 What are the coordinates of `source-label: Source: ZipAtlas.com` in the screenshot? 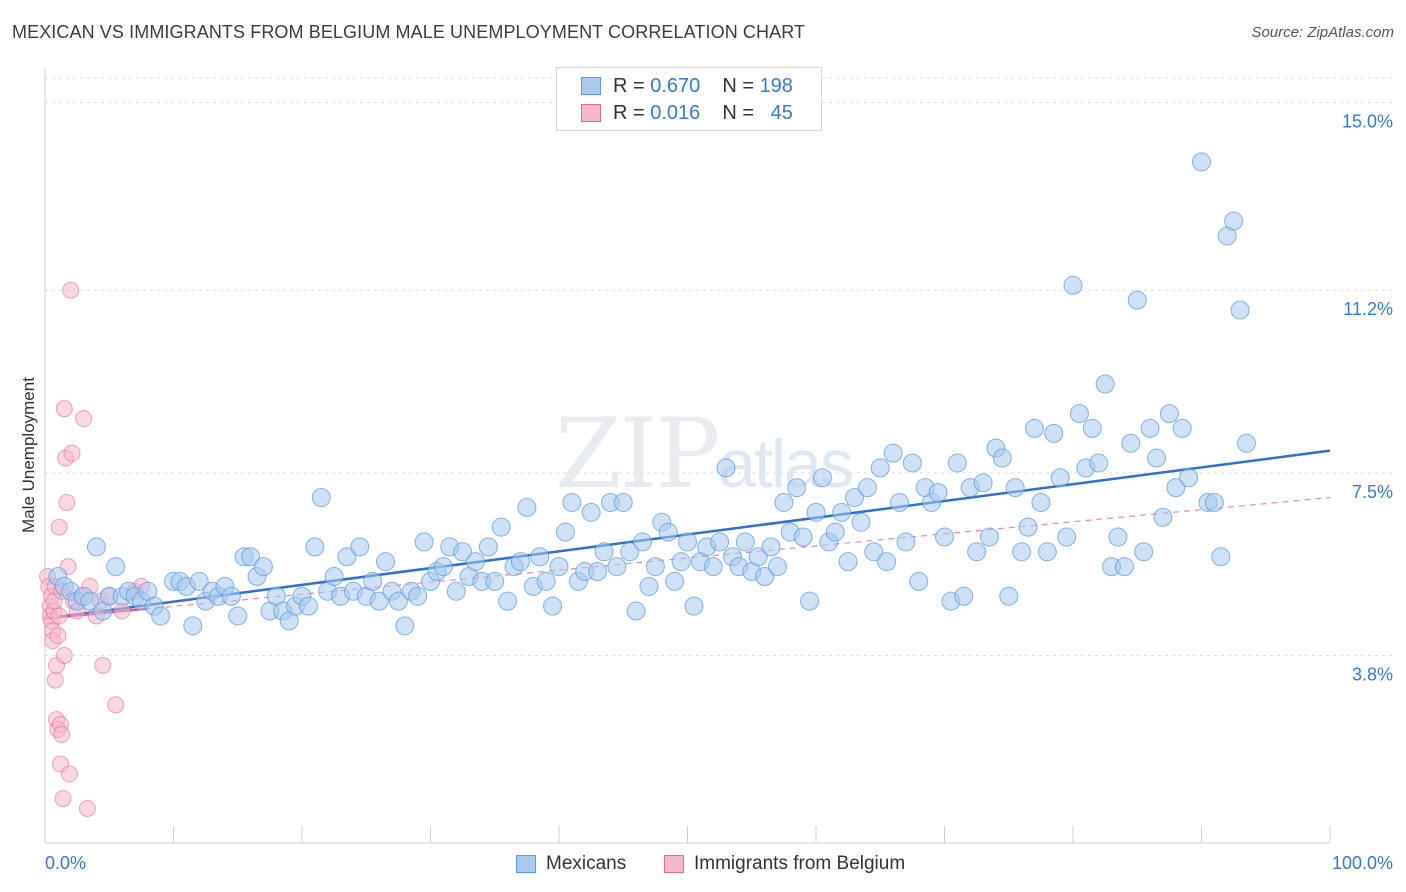 It's located at (1322, 32).